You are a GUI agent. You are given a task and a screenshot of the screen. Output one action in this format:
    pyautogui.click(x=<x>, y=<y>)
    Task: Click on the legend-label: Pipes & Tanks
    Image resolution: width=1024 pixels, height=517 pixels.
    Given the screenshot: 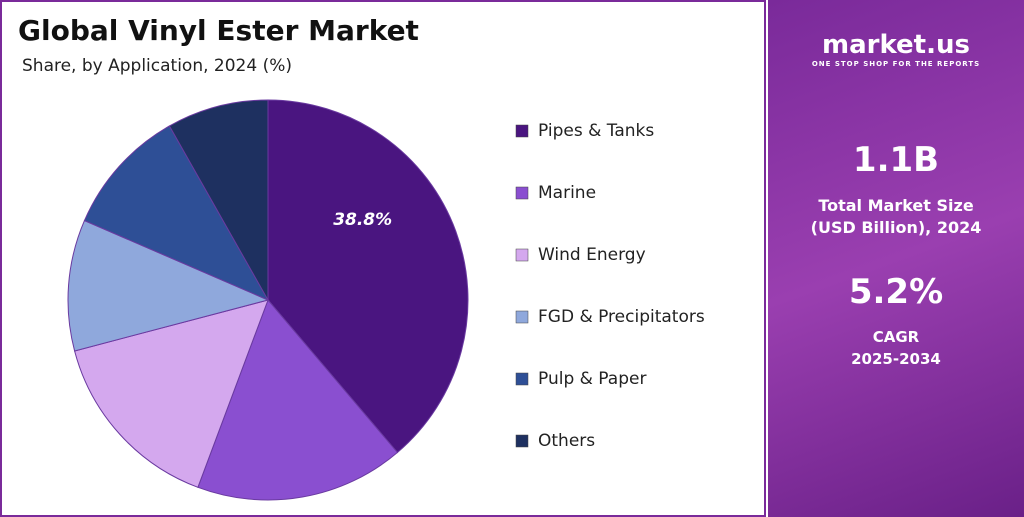 What is the action you would take?
    pyautogui.click(x=596, y=131)
    